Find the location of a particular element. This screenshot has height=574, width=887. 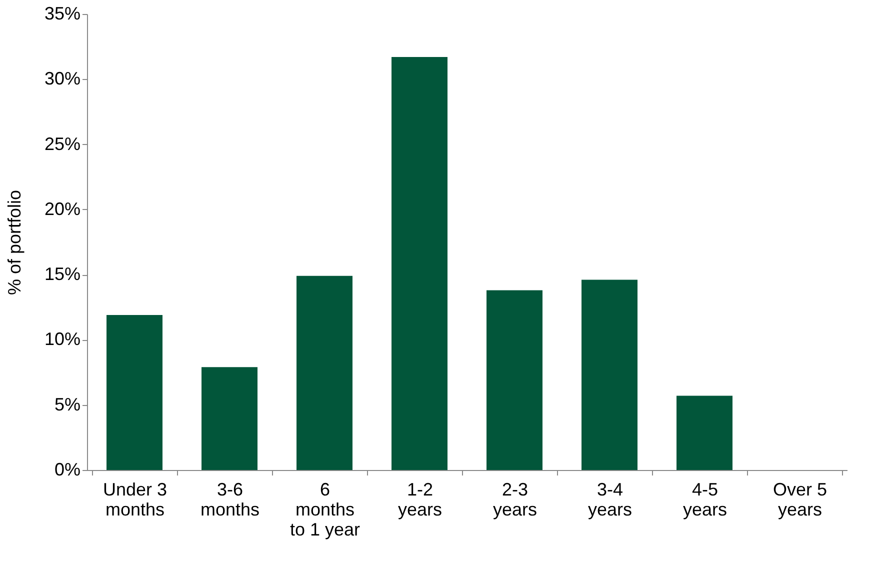

x-tick-label: Over 5 years is located at coordinates (800, 500).